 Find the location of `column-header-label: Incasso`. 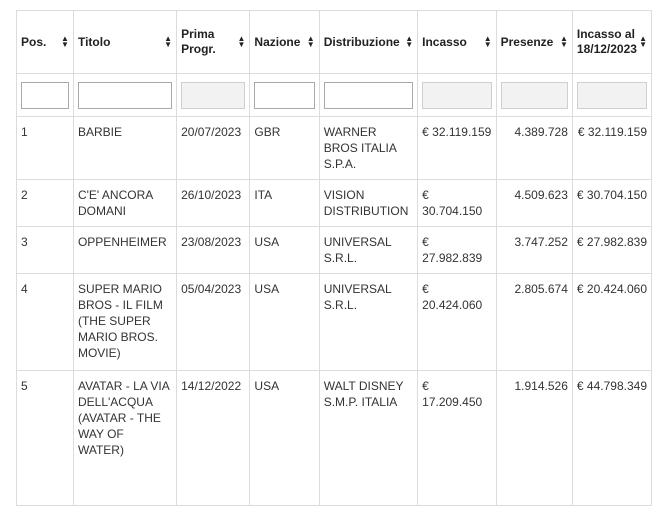

column-header-label: Incasso is located at coordinates (444, 41).